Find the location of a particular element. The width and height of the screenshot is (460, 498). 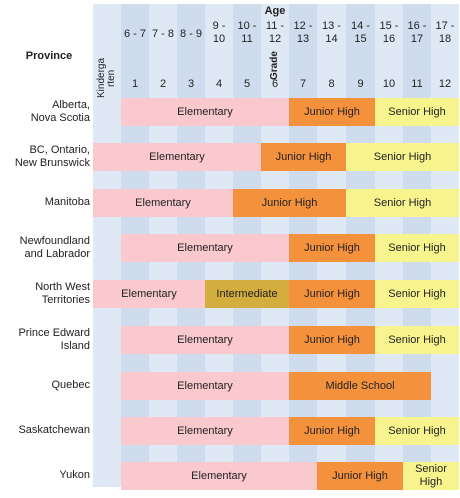

grade-header: 5 is located at coordinates (247, 84).